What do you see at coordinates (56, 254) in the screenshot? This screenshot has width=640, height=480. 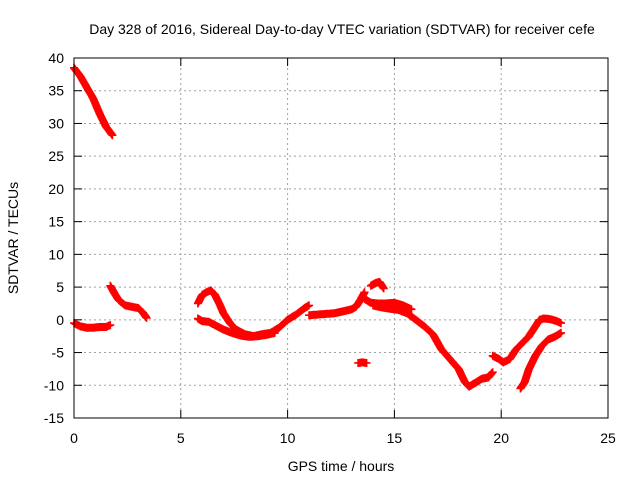 I see `y-tick-label: 10` at bounding box center [56, 254].